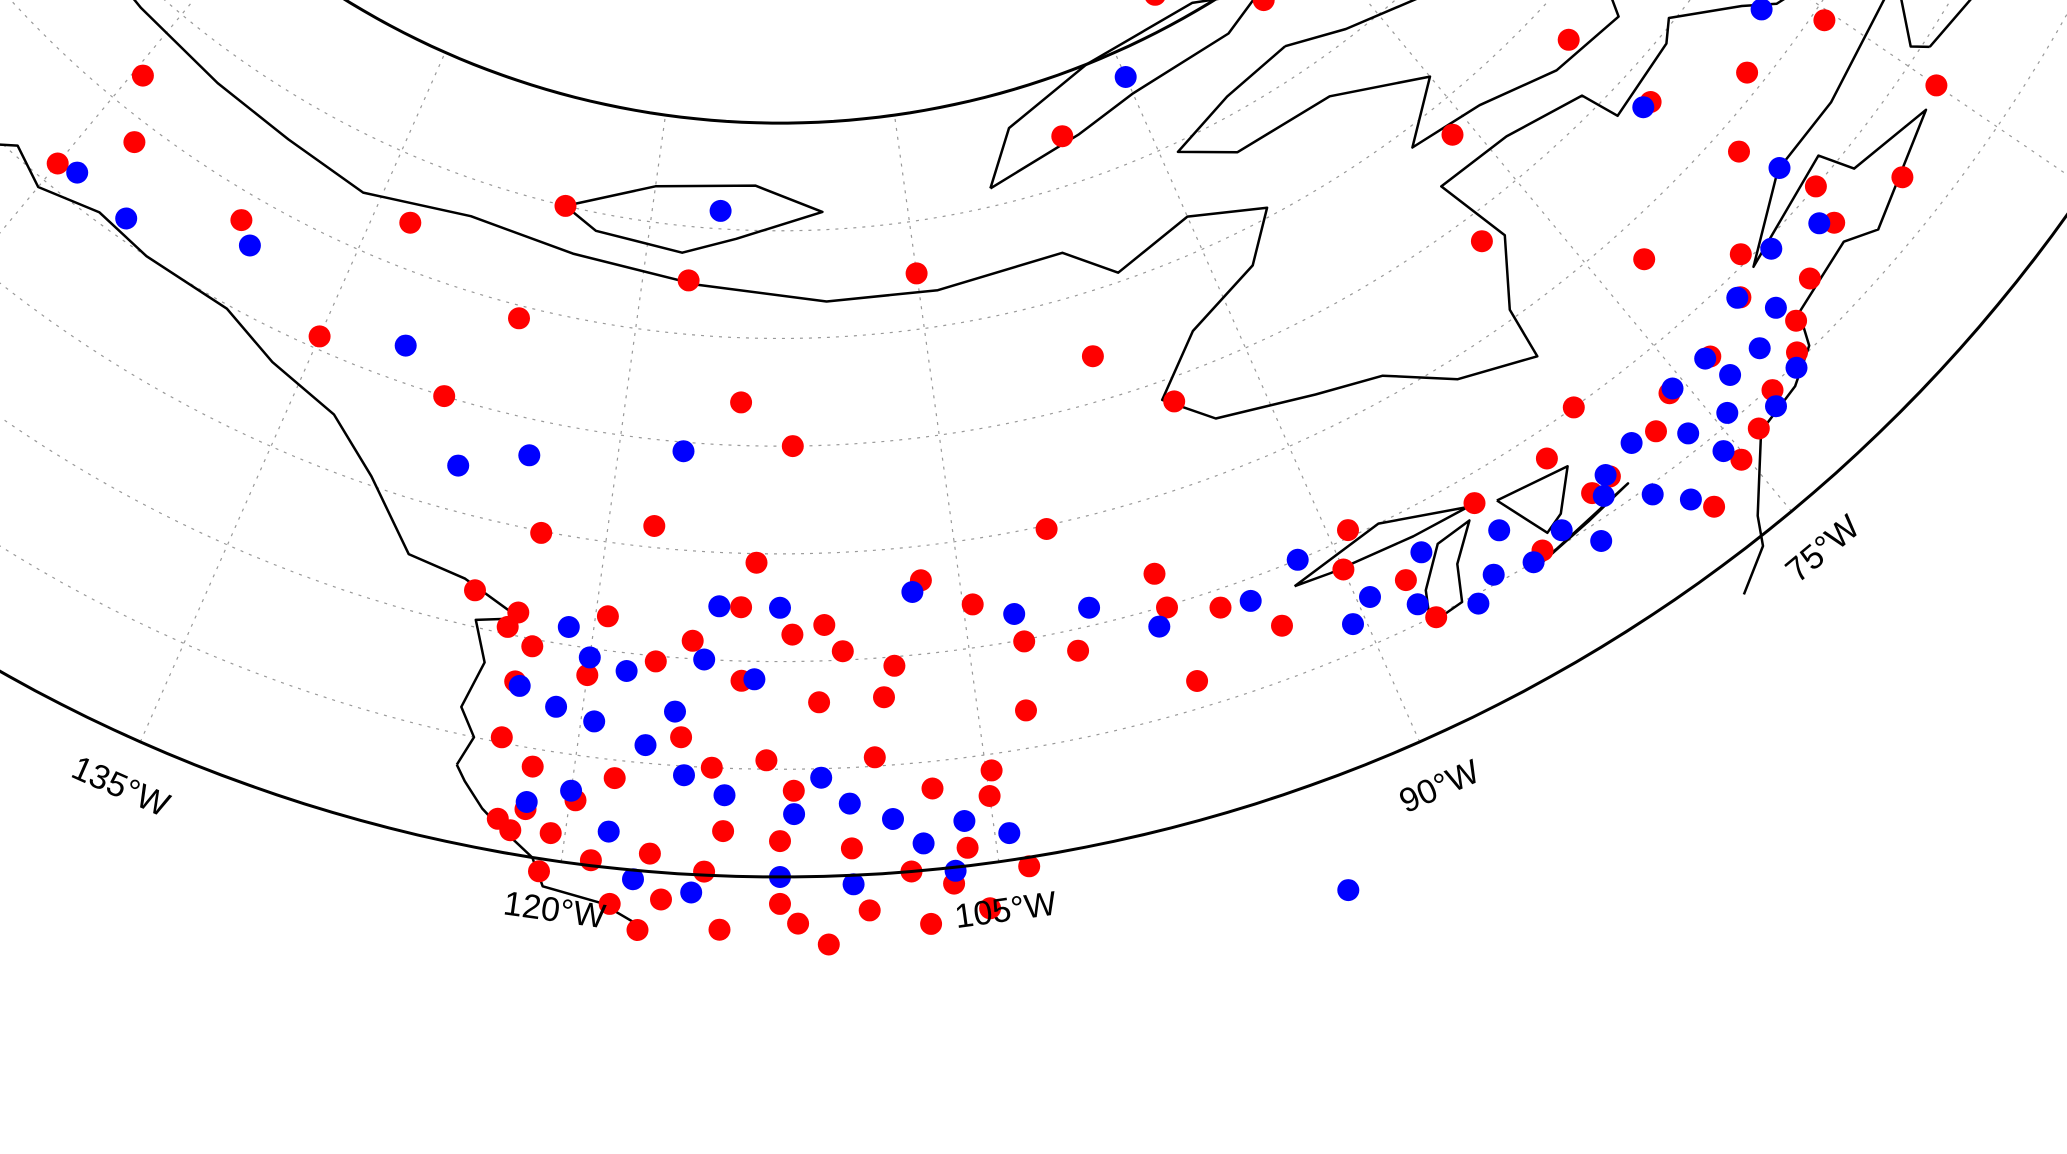 The height and width of the screenshot is (1154, 2067). I want to click on longitude-label: 90°W, so click(1440, 786).